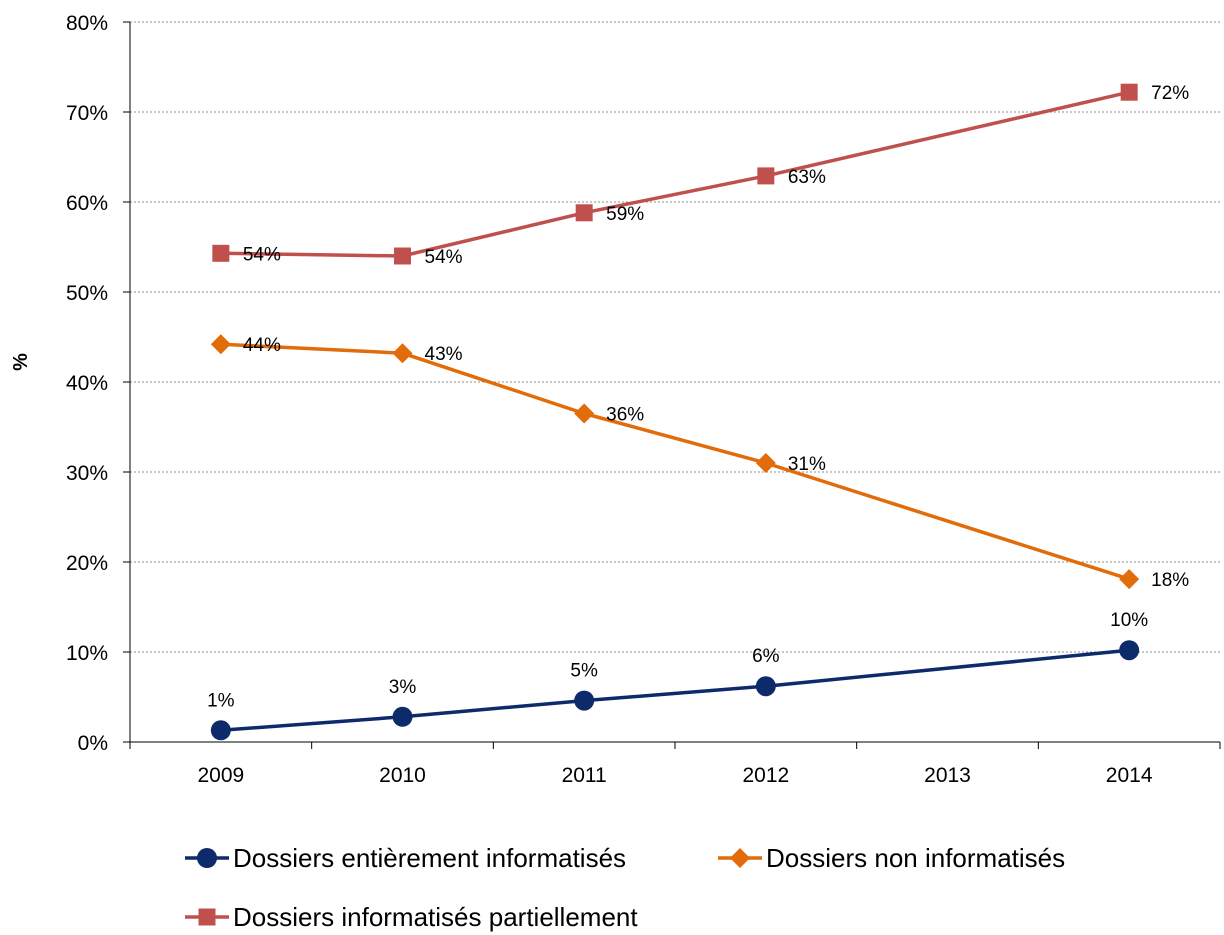 Image resolution: width=1224 pixels, height=935 pixels. Describe the element at coordinates (87, 23) in the screenshot. I see `y-tick-label: 80%` at that location.